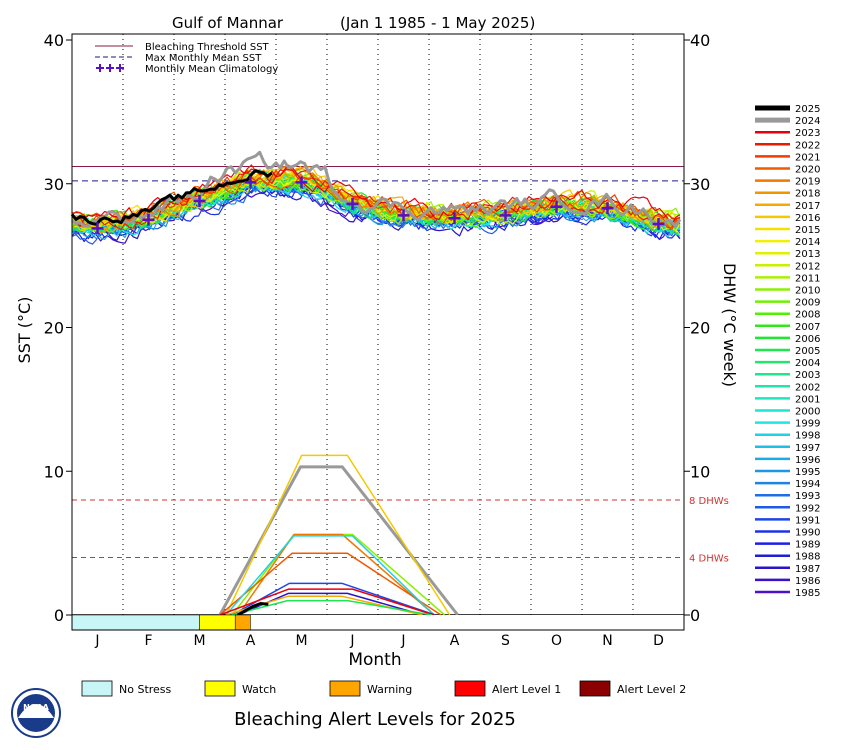 The width and height of the screenshot is (850, 750). Describe the element at coordinates (807, 569) in the screenshot. I see `year-legend-label: 1987` at that location.